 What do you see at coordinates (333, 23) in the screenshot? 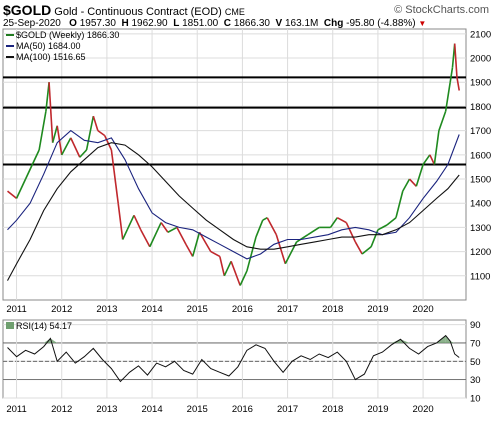
I see `change-label: Chg` at bounding box center [333, 23].